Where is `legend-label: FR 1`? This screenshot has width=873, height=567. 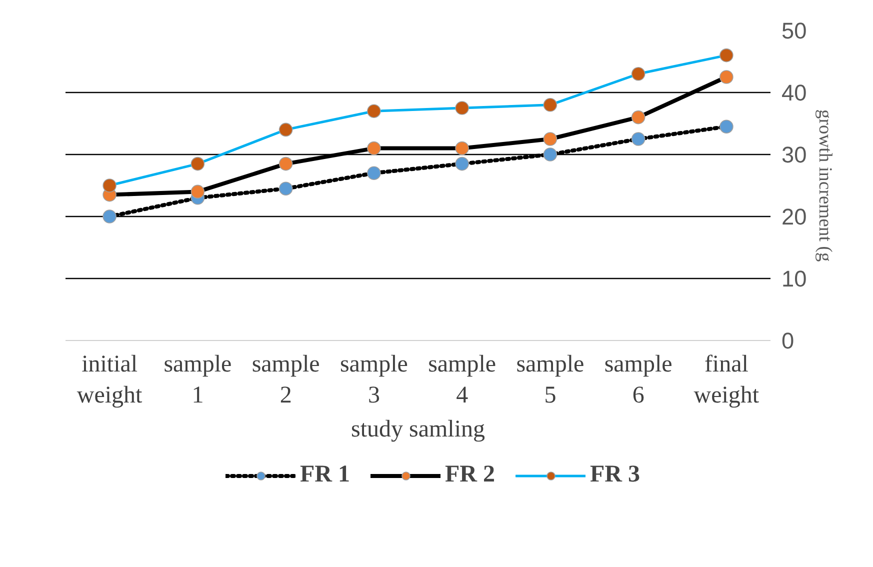
legend-label: FR 1 is located at coordinates (325, 475).